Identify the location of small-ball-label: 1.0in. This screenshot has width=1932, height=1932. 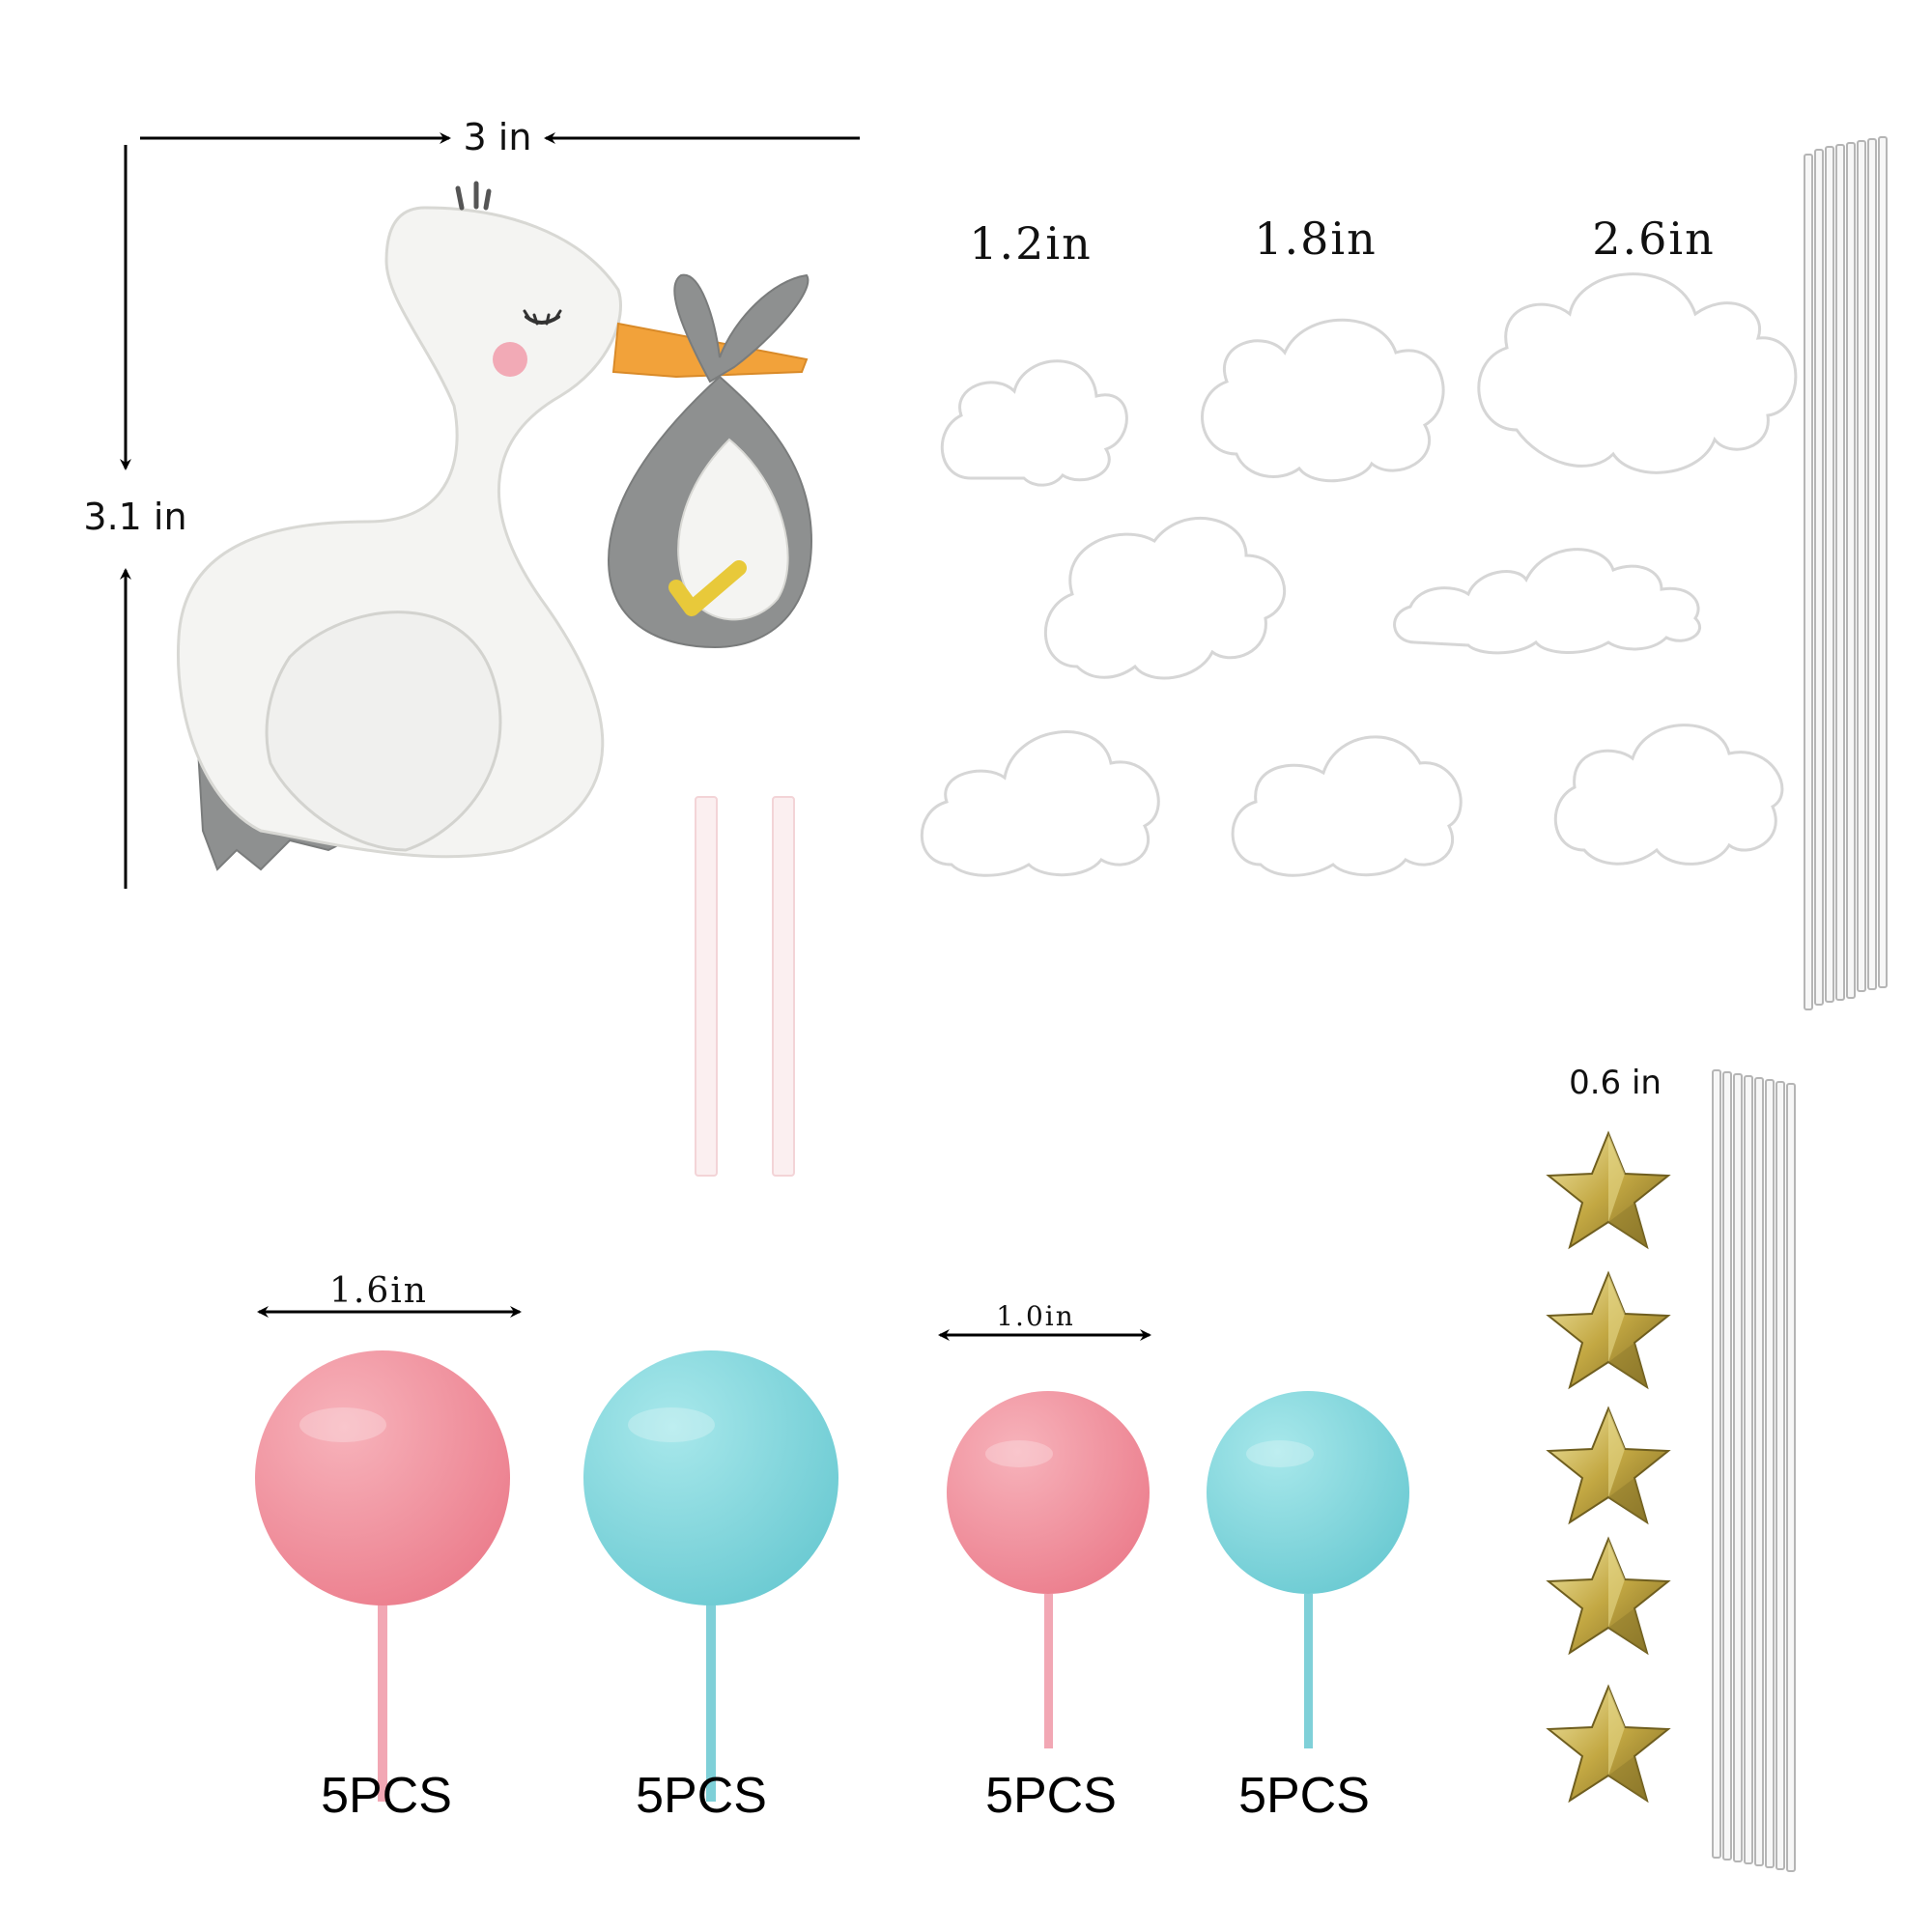
(1035, 1316).